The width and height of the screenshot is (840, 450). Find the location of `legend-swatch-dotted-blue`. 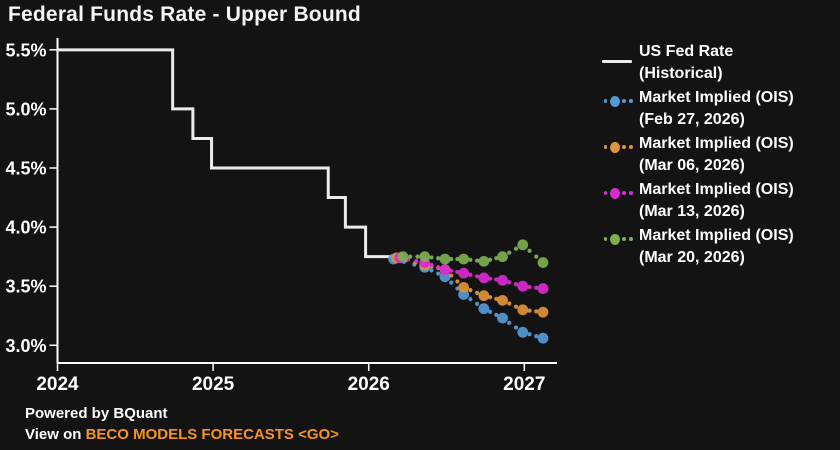

legend-swatch-dotted-blue is located at coordinates (618, 101).